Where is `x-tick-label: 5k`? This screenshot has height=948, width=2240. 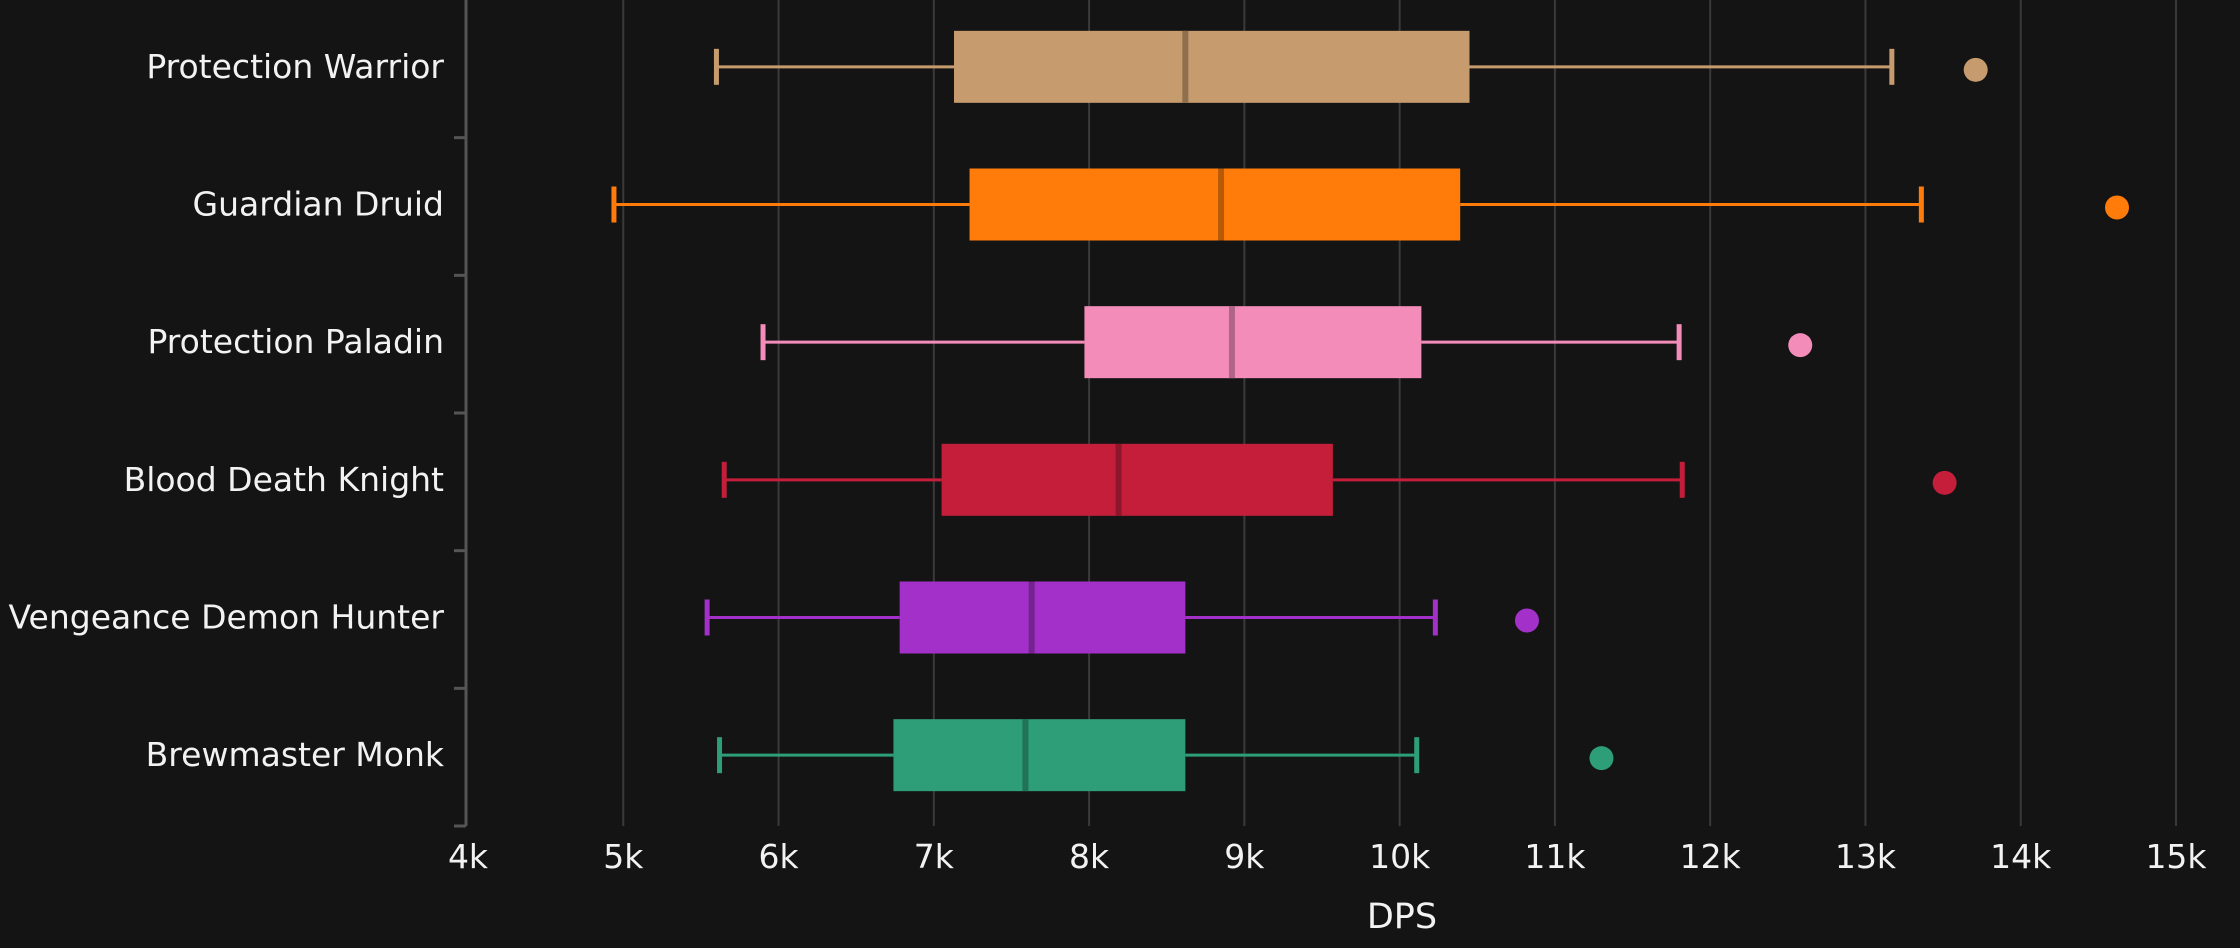 x-tick-label: 5k is located at coordinates (623, 856).